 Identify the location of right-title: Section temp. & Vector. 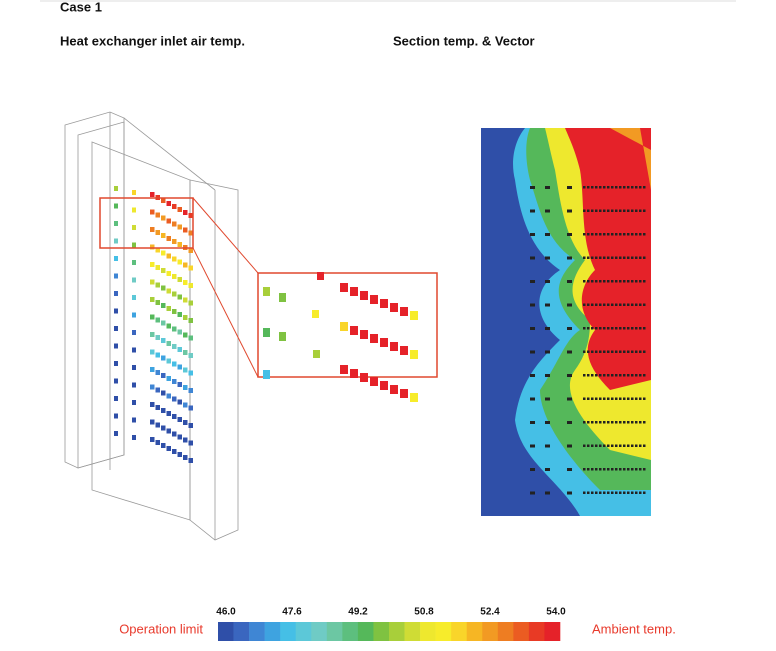
(464, 40).